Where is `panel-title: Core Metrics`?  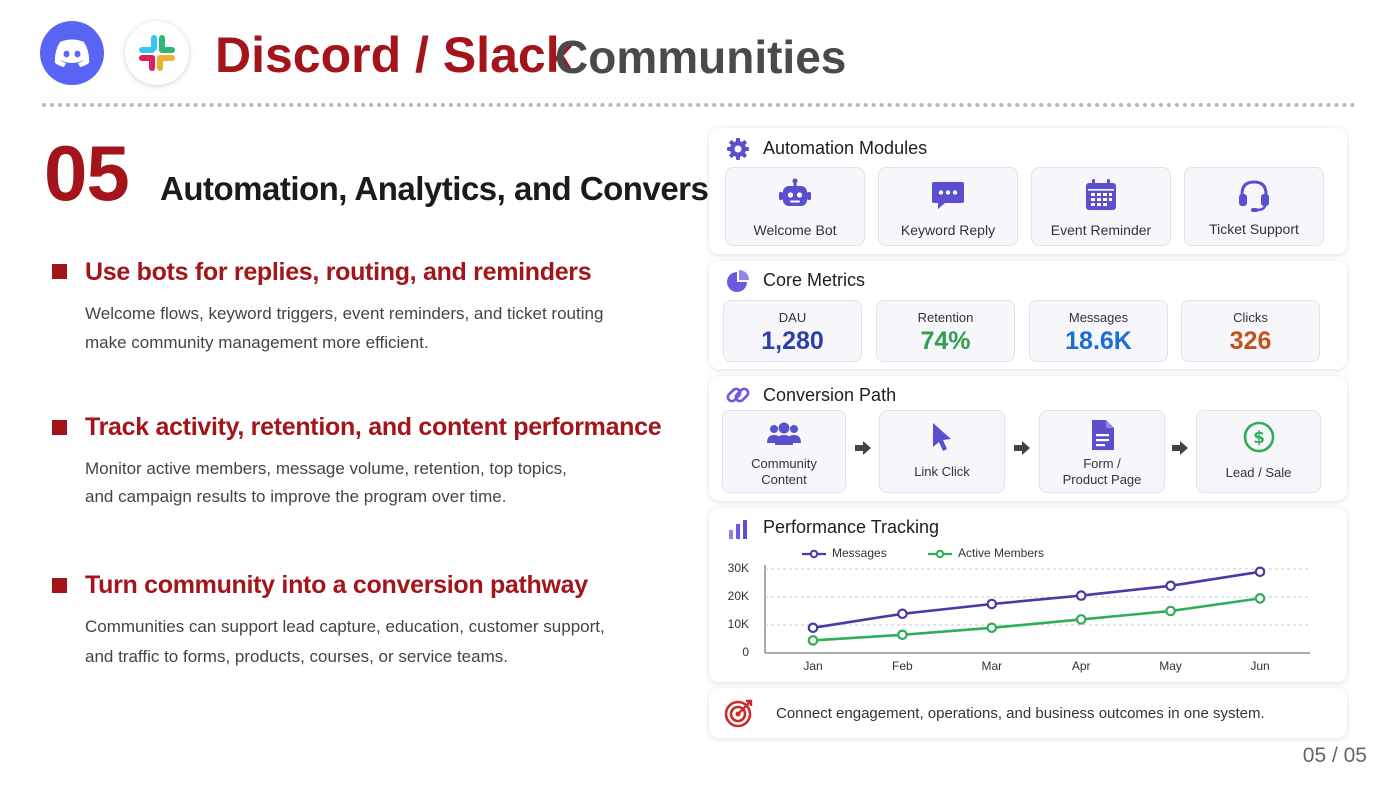
panel-title: Core Metrics is located at coordinates (814, 280).